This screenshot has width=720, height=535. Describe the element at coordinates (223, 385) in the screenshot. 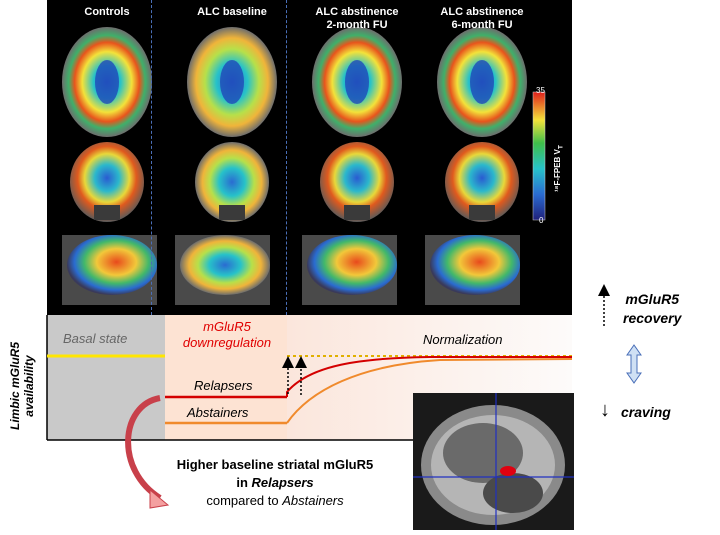

I see `relapsers-label: Relapsers` at that location.